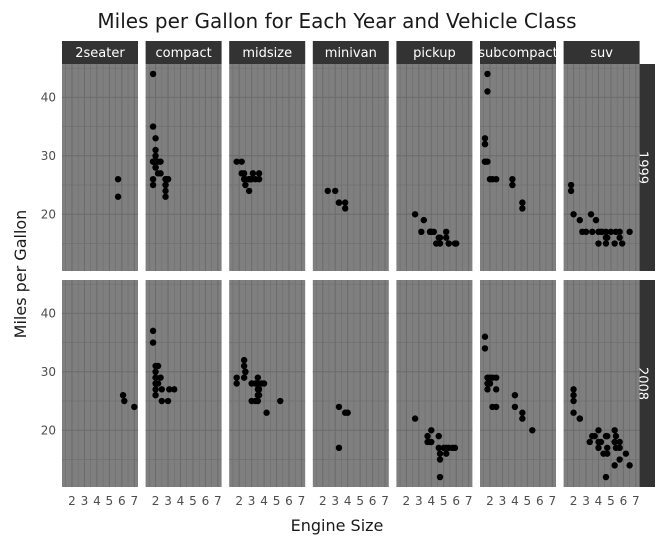  I want to click on facet-strip-compact, so click(183, 52).